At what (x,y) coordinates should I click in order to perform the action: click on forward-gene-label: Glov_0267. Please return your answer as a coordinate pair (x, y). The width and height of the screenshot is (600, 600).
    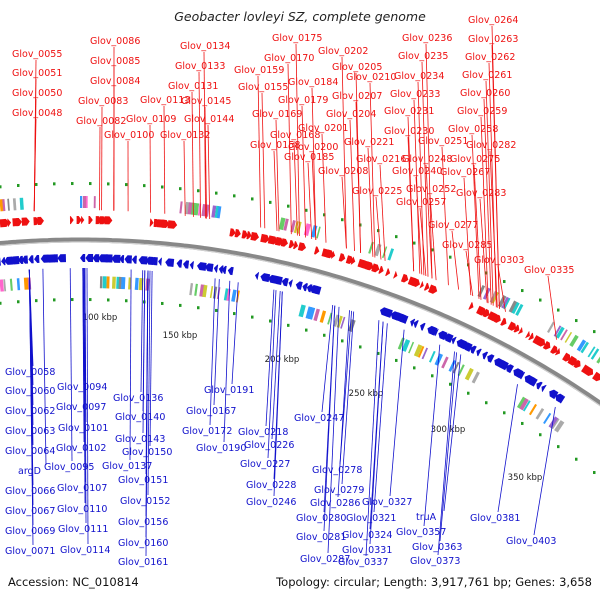
    Looking at the image, I should click on (465, 172).